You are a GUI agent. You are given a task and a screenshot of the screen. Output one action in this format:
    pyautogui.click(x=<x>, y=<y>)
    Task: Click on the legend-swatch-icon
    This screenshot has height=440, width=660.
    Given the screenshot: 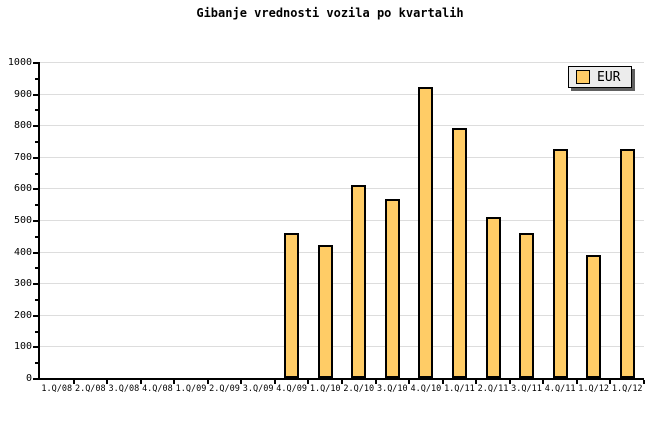 What is the action you would take?
    pyautogui.click(x=583, y=77)
    